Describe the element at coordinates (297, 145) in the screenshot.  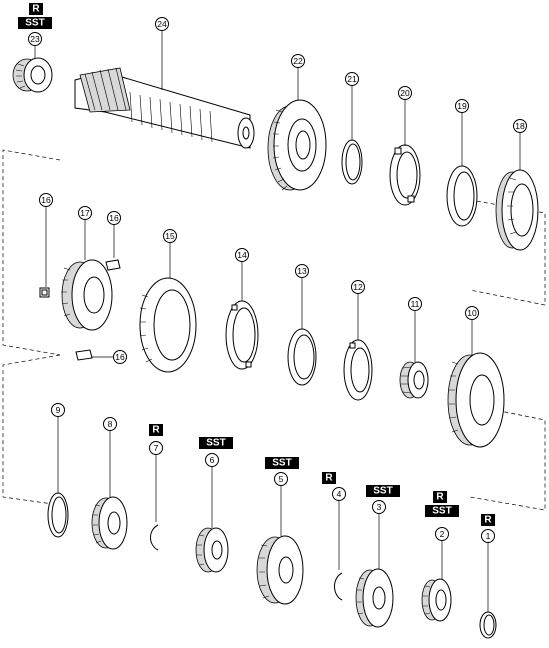
I see `part-22-gear` at that location.